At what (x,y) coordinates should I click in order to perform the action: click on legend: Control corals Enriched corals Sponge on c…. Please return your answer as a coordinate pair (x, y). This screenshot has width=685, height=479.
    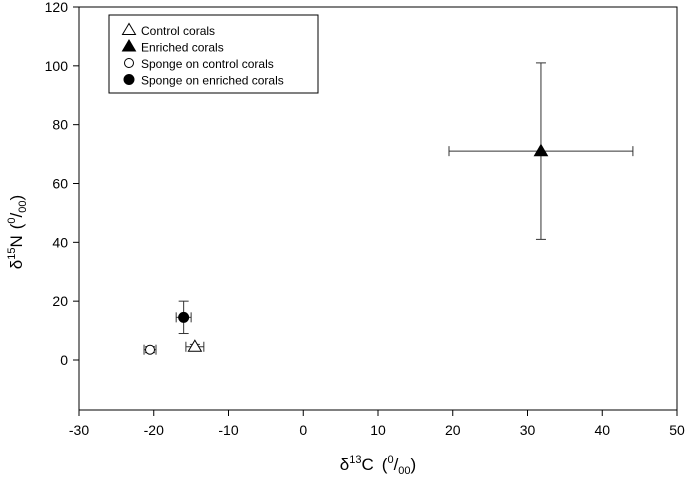
    Looking at the image, I should click on (213, 54).